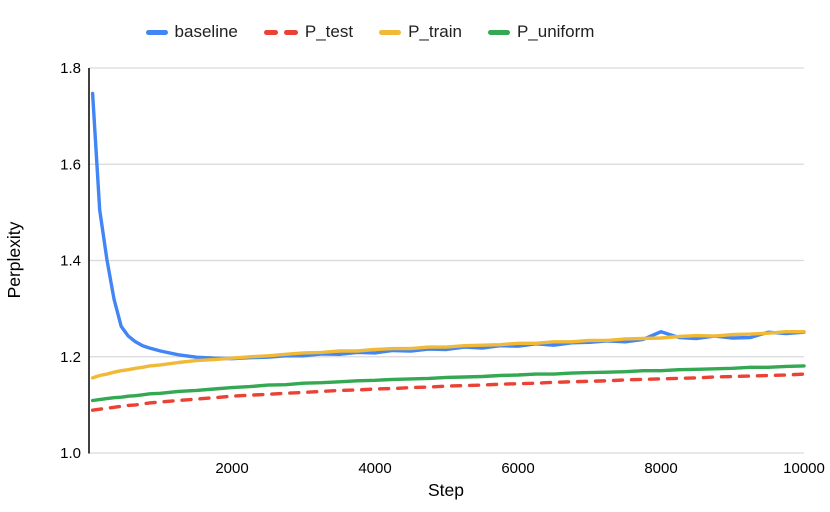 The image size is (830, 512). What do you see at coordinates (435, 31) in the screenshot?
I see `legend-label: P_train` at bounding box center [435, 31].